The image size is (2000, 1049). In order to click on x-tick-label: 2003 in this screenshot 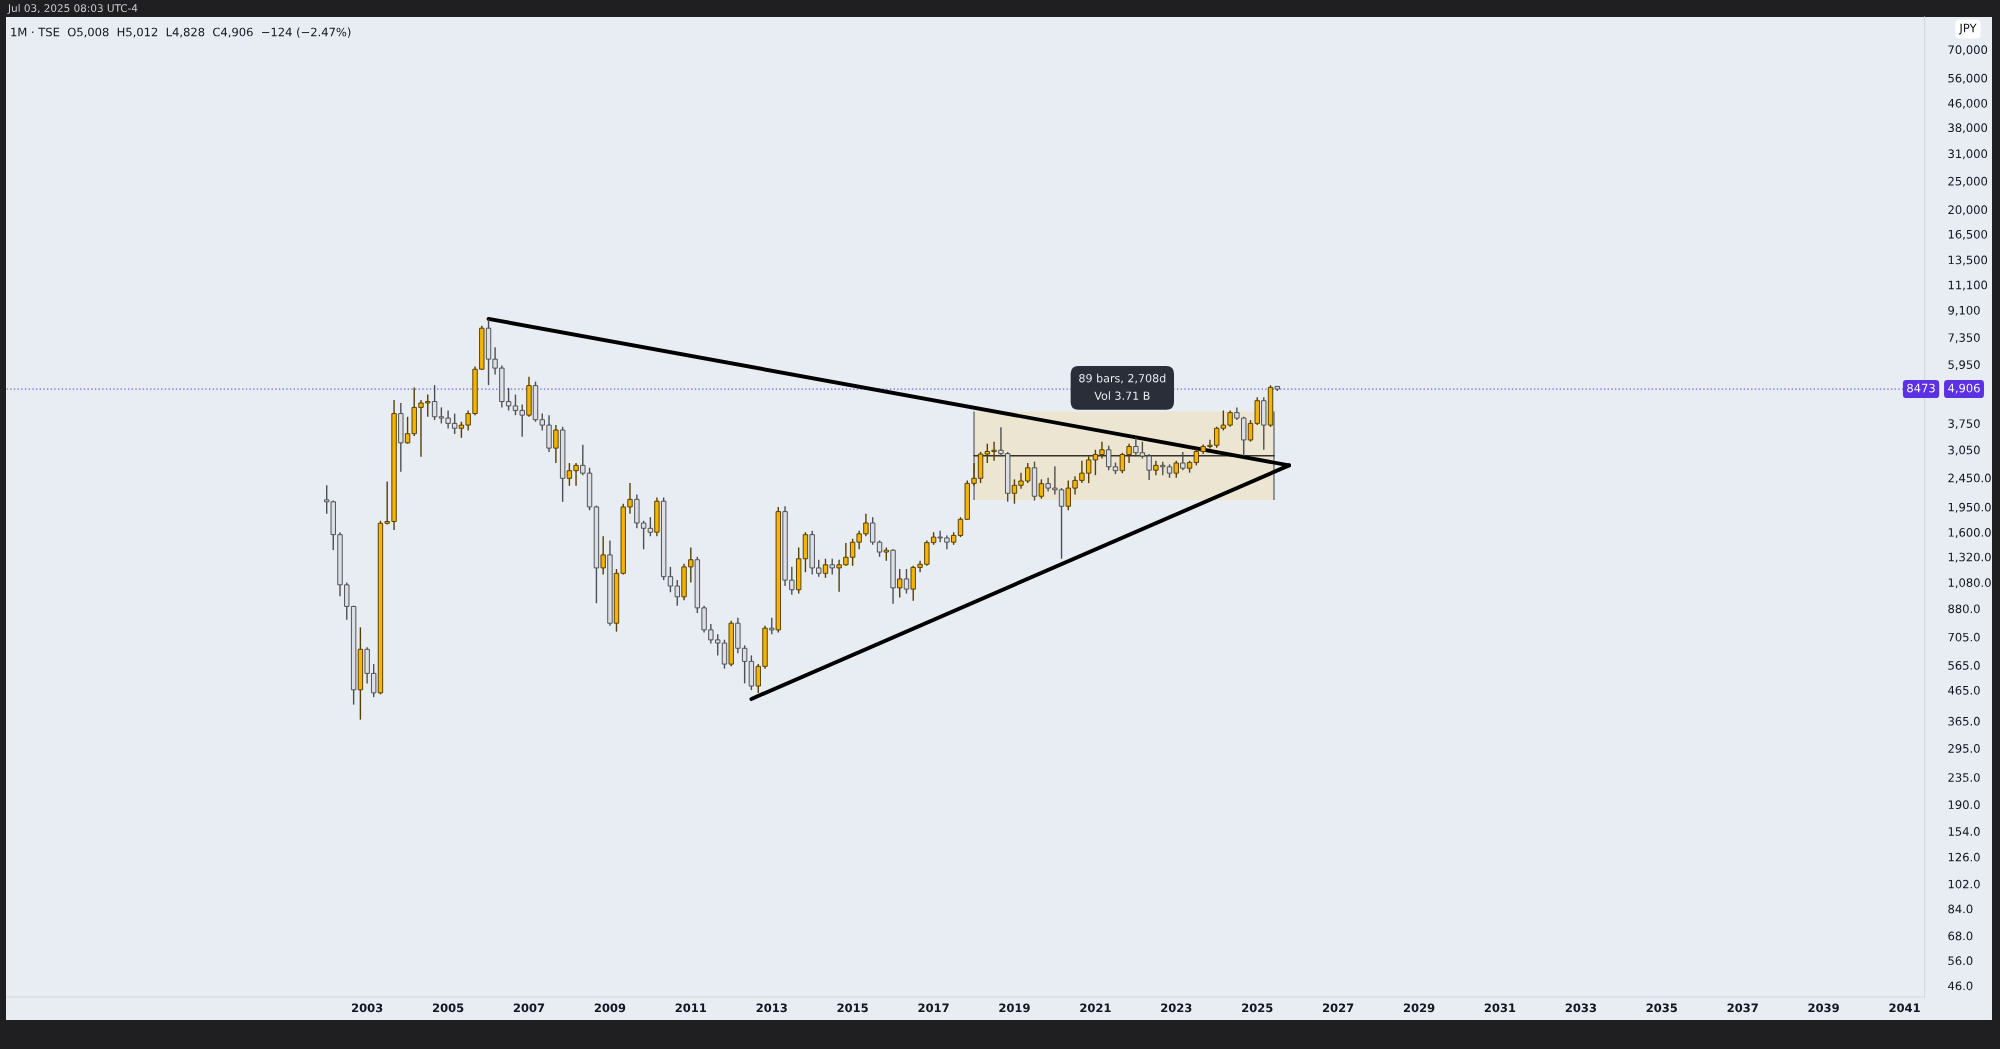, I will do `click(367, 1008)`.